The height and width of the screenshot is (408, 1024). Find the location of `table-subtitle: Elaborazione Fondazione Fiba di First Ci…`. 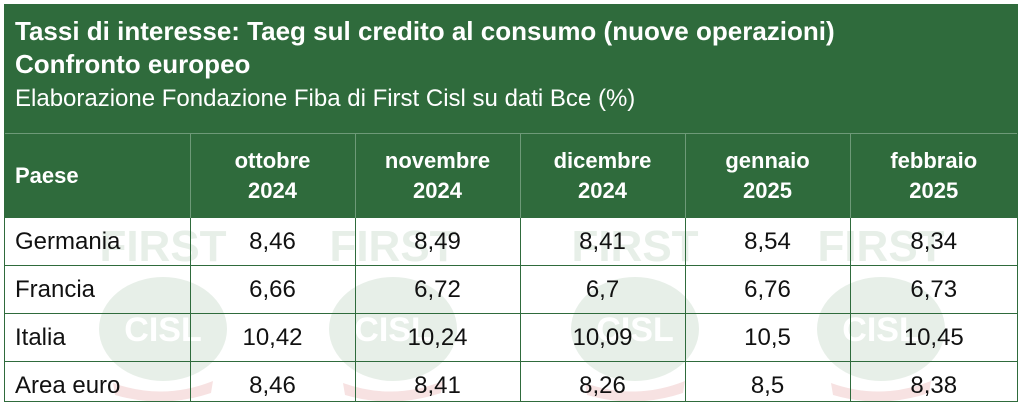

table-subtitle: Elaborazione Fondazione Fiba di First Ci… is located at coordinates (325, 98).